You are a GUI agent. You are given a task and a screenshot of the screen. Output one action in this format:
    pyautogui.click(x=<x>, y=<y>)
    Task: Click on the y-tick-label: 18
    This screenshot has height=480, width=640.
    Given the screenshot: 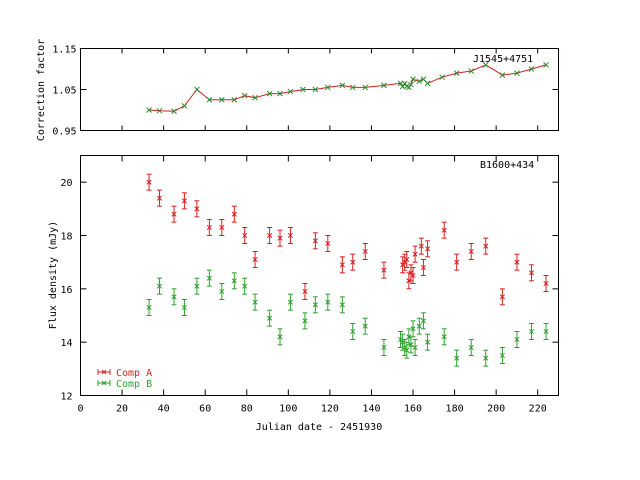 What is the action you would take?
    pyautogui.click(x=66, y=237)
    